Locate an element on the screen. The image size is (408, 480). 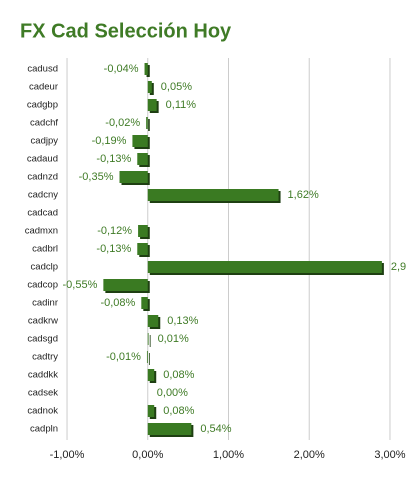
value-label: 0,05% is located at coordinates (176, 87).